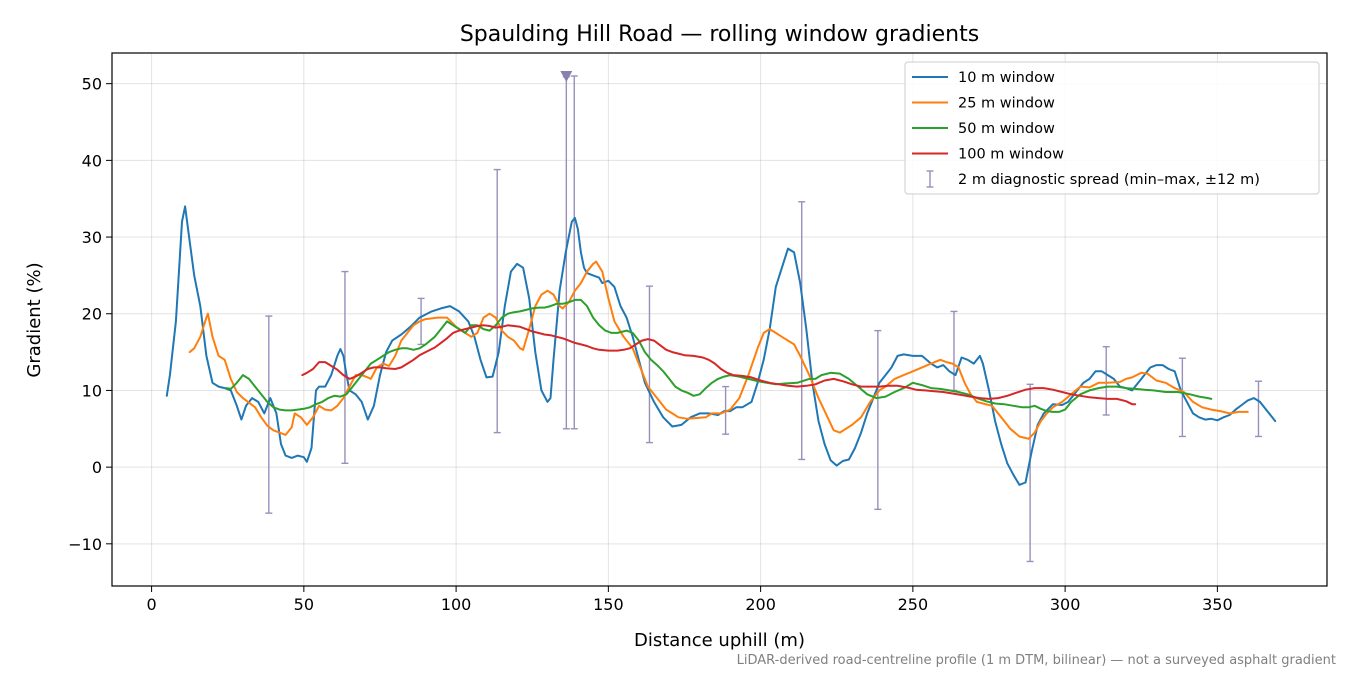 The height and width of the screenshot is (675, 1350). I want to click on y-tick-label: 30, so click(92, 237).